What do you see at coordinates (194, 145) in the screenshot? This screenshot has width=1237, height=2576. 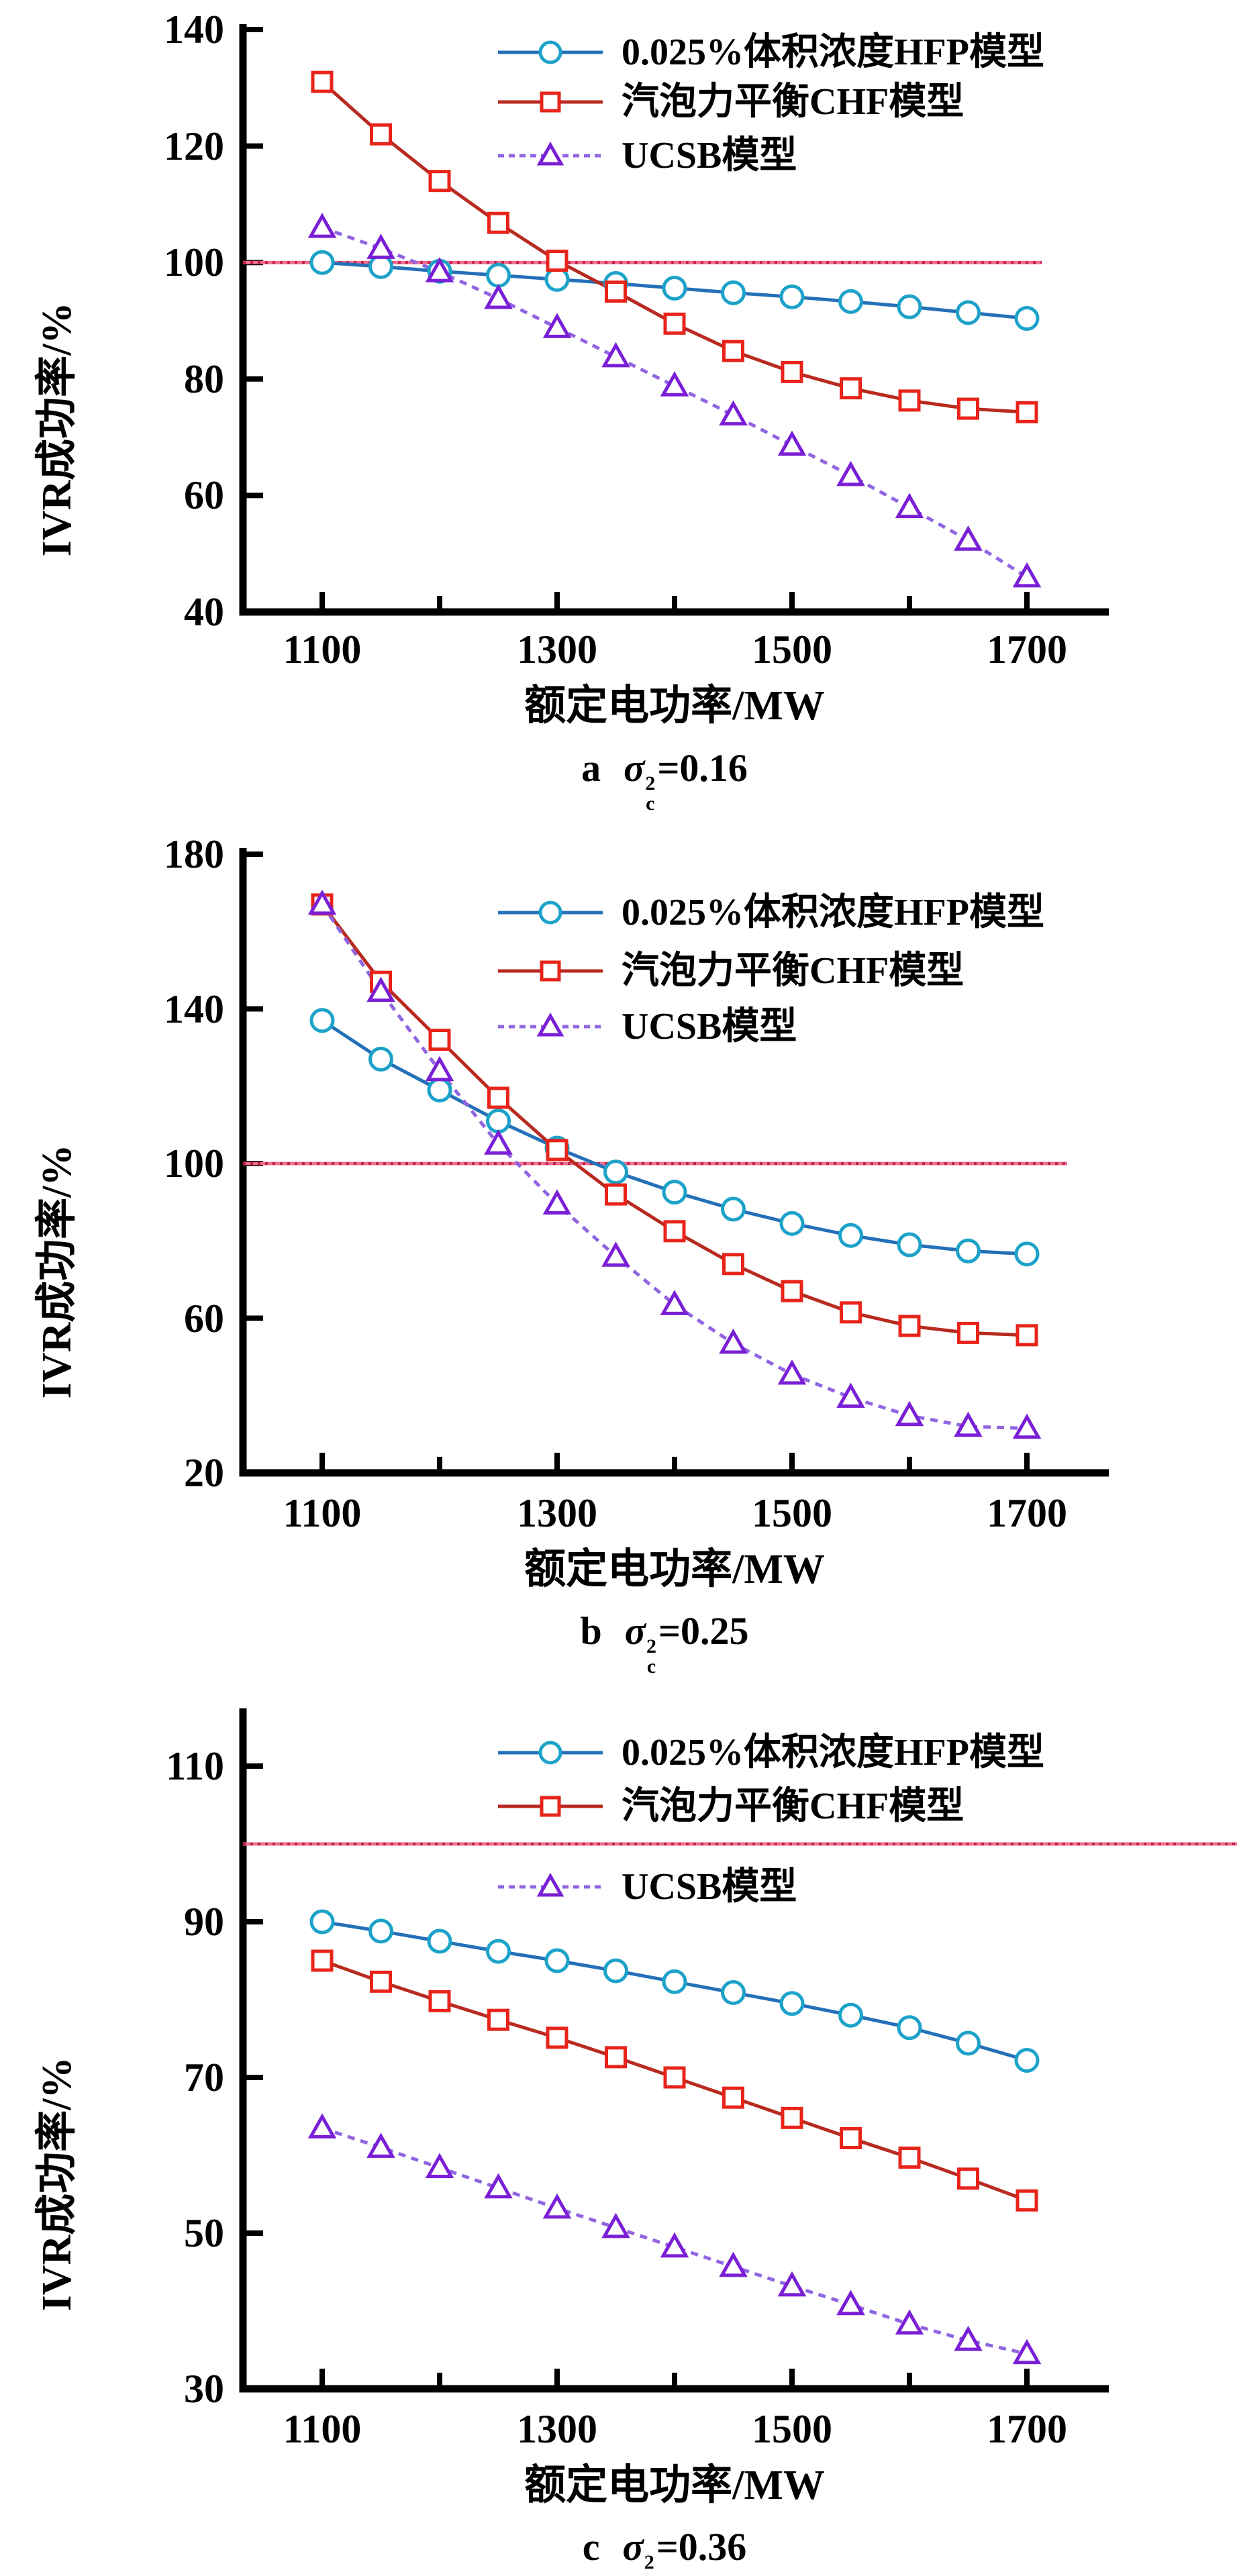 I see `y-tick-label: 120` at bounding box center [194, 145].